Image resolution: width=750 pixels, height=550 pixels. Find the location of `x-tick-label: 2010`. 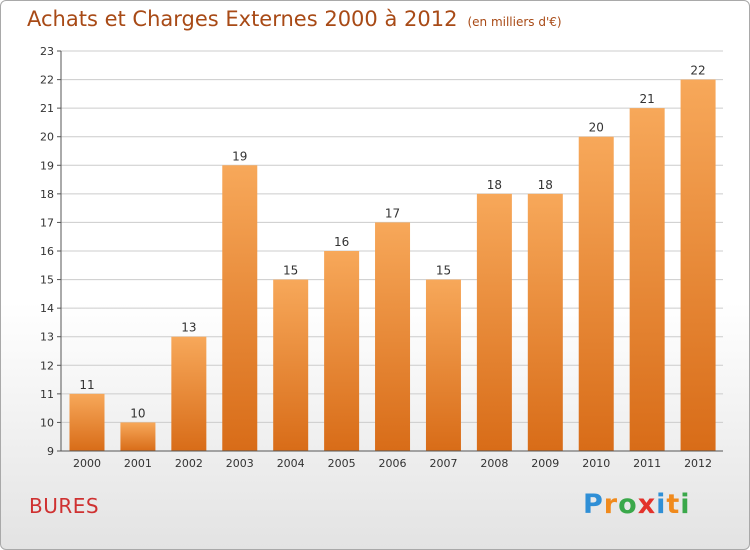

x-tick-label: 2010 is located at coordinates (596, 463).